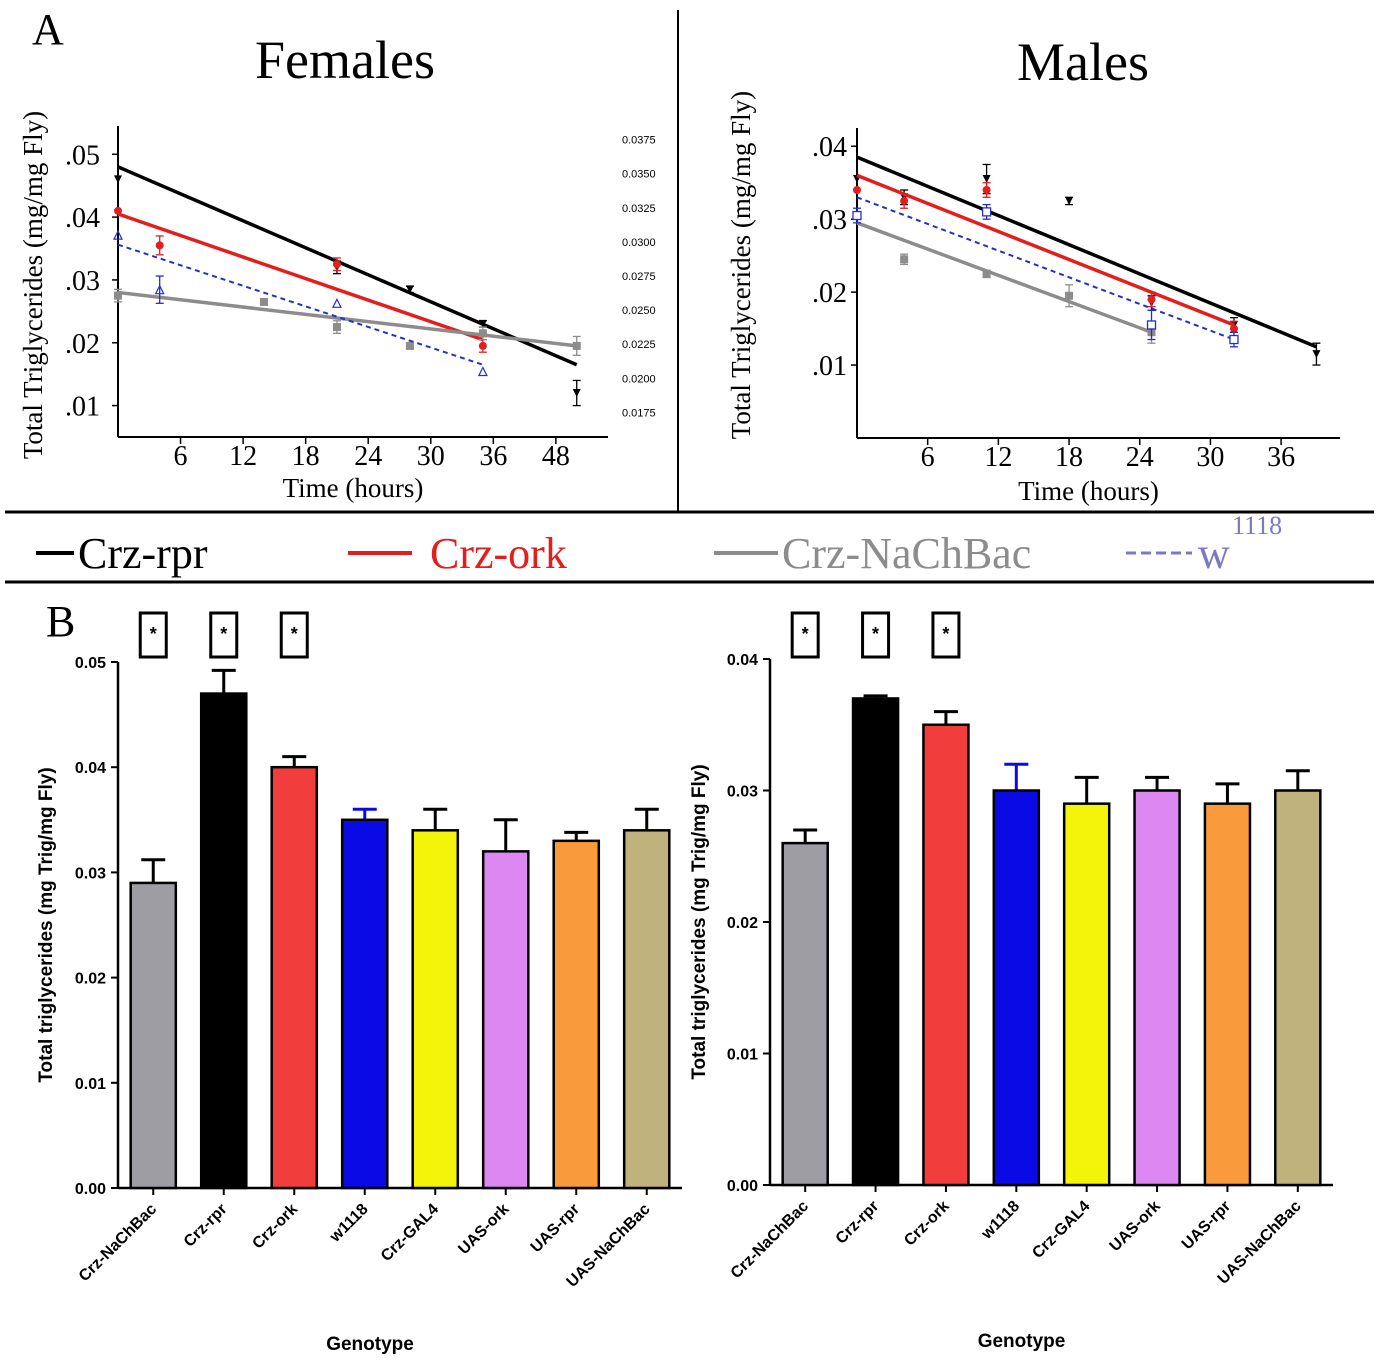 This screenshot has height=1363, width=1379. I want to click on legend-label: Crz-rpr, so click(143, 553).